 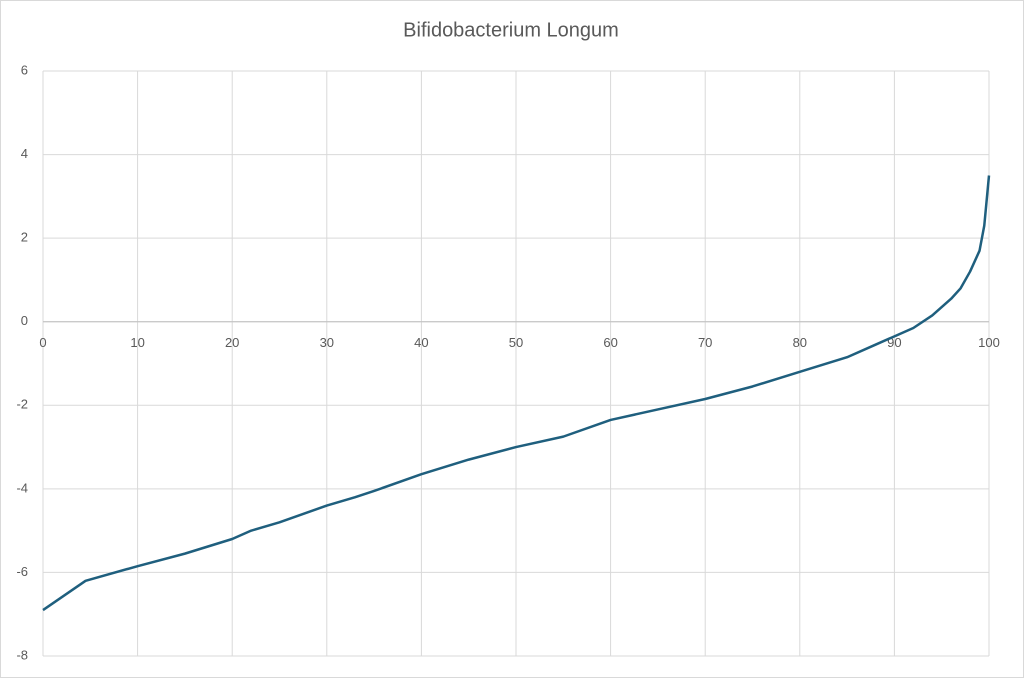 What do you see at coordinates (327, 342) in the screenshot?
I see `x-tick-label: 30` at bounding box center [327, 342].